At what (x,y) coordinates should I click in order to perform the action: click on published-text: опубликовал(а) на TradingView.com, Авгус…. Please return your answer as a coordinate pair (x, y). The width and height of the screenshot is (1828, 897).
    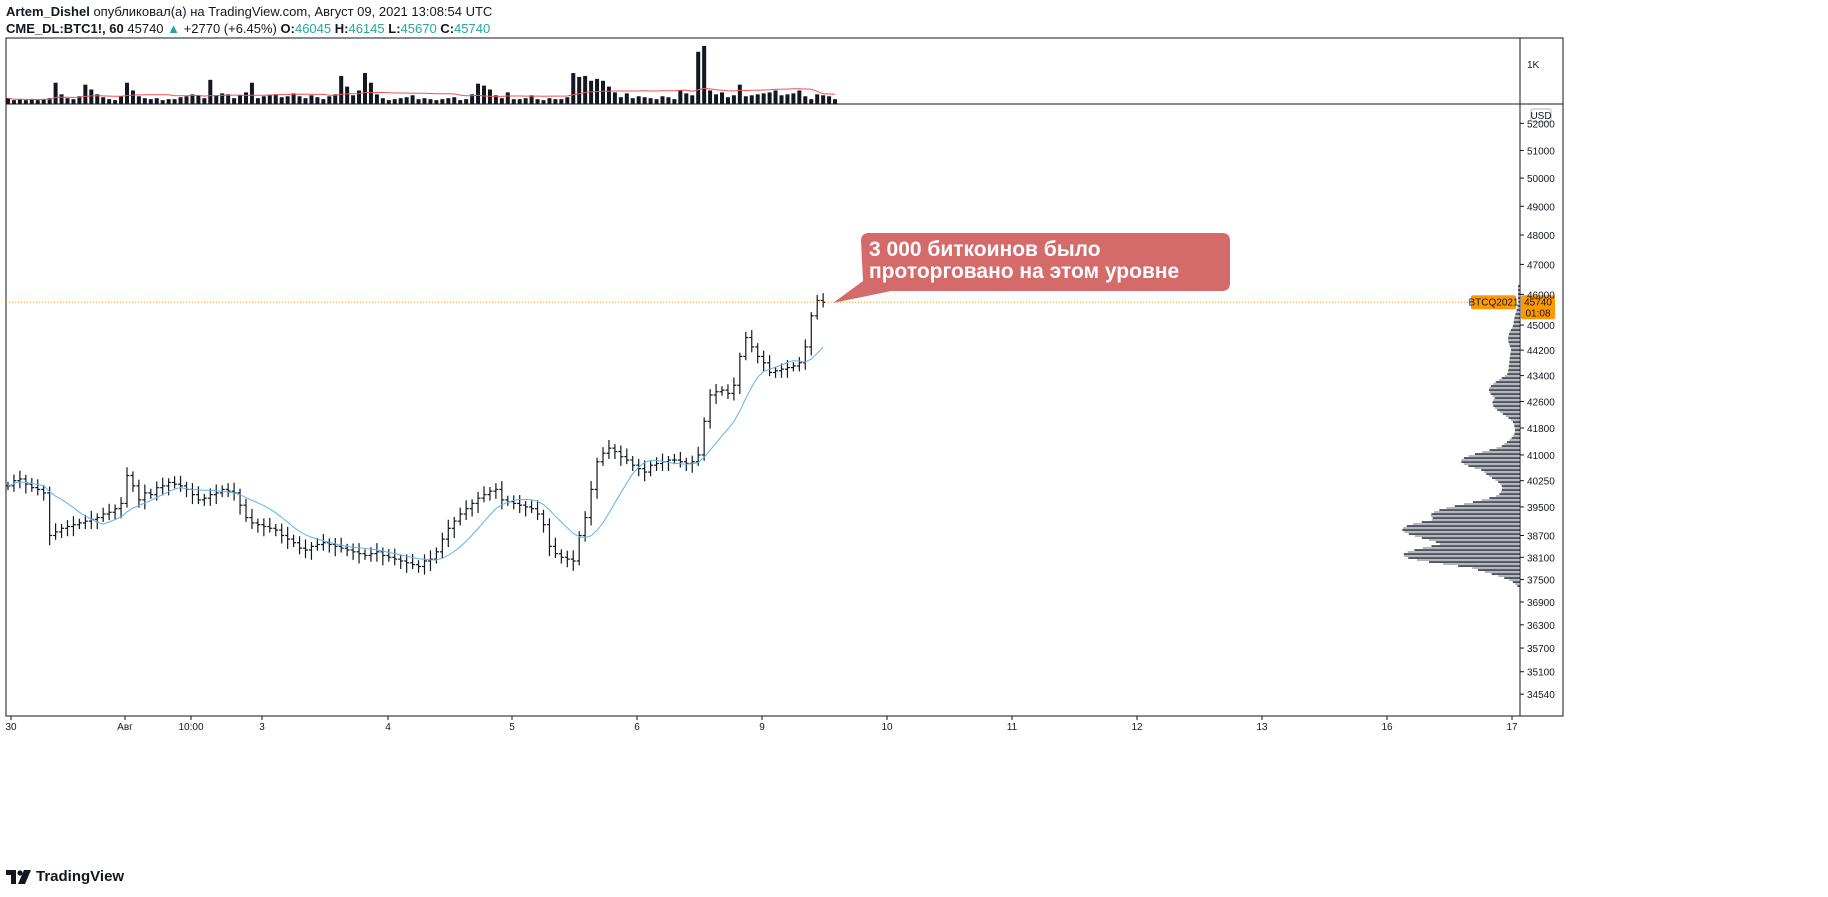
    Looking at the image, I should click on (293, 11).